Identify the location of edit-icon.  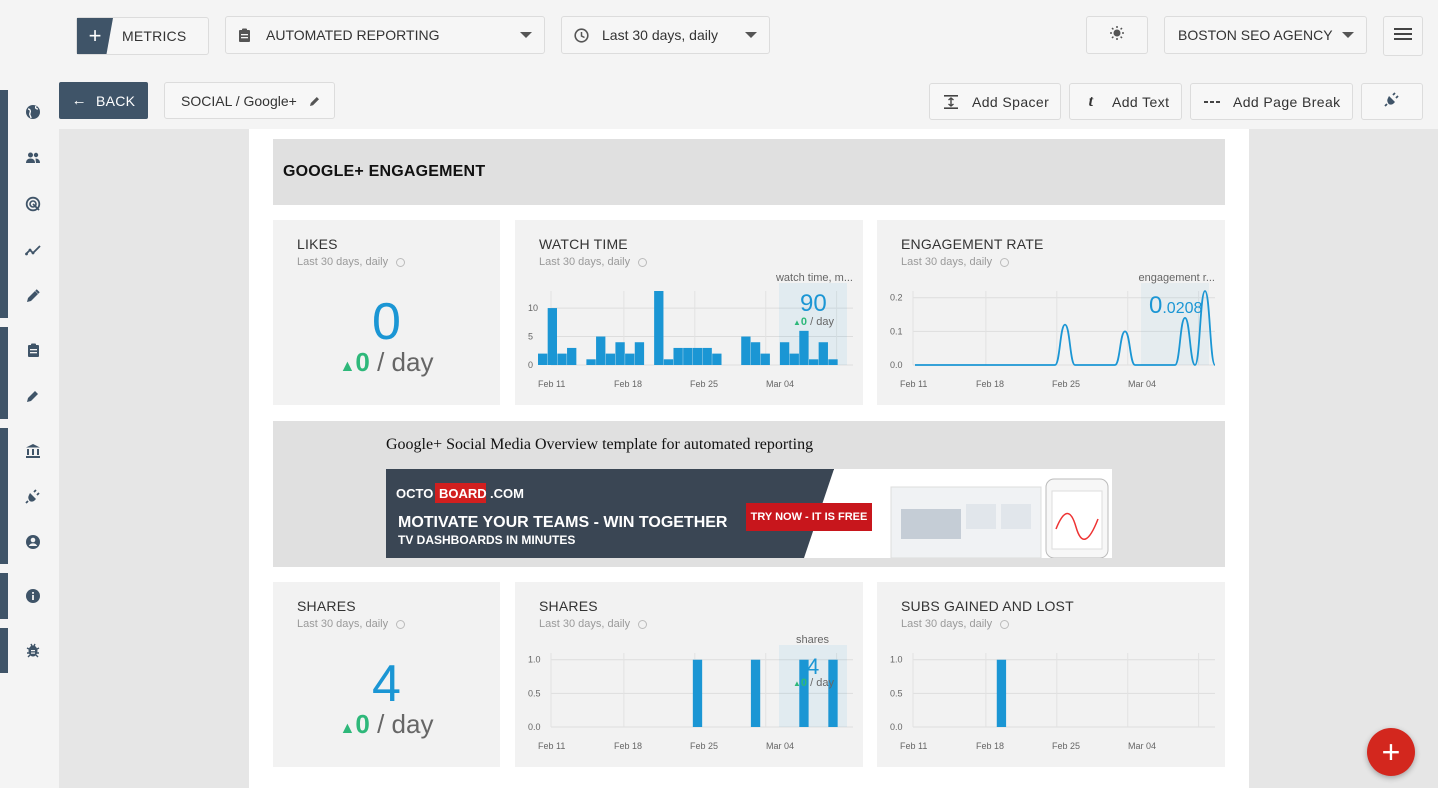
(33, 296).